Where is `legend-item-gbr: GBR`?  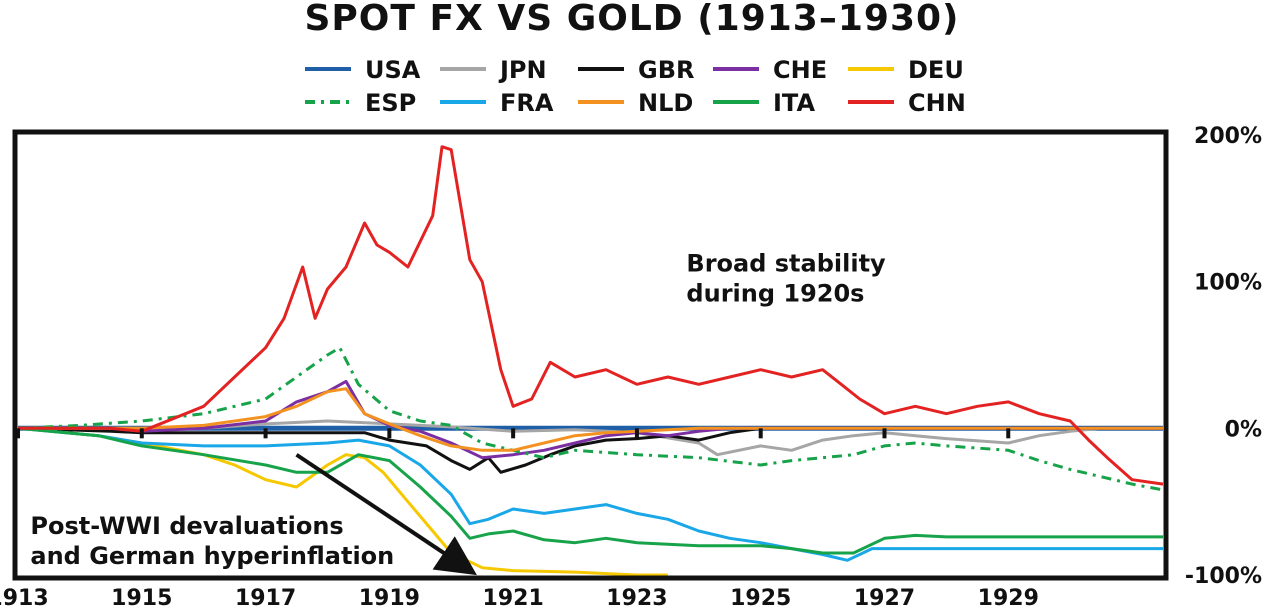 legend-item-gbr: GBR is located at coordinates (636, 70).